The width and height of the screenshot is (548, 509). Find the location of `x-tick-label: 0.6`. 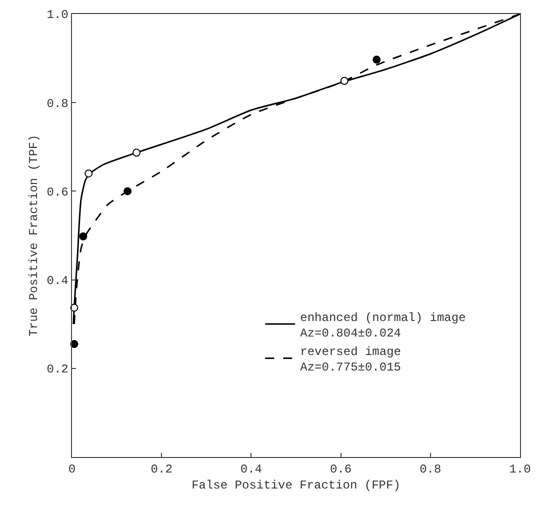

x-tick-label: 0.6 is located at coordinates (341, 469).